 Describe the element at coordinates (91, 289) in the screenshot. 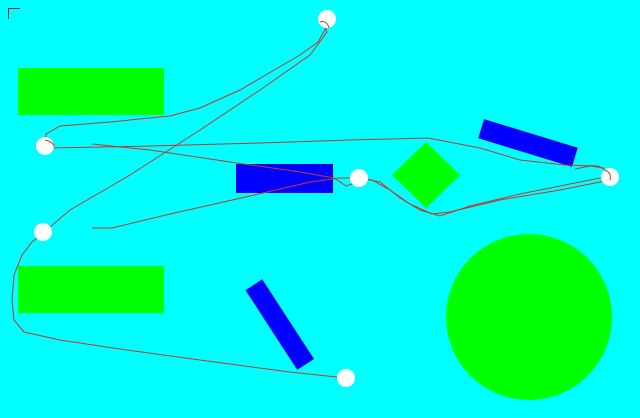

I see `green-block-bottom-left` at that location.